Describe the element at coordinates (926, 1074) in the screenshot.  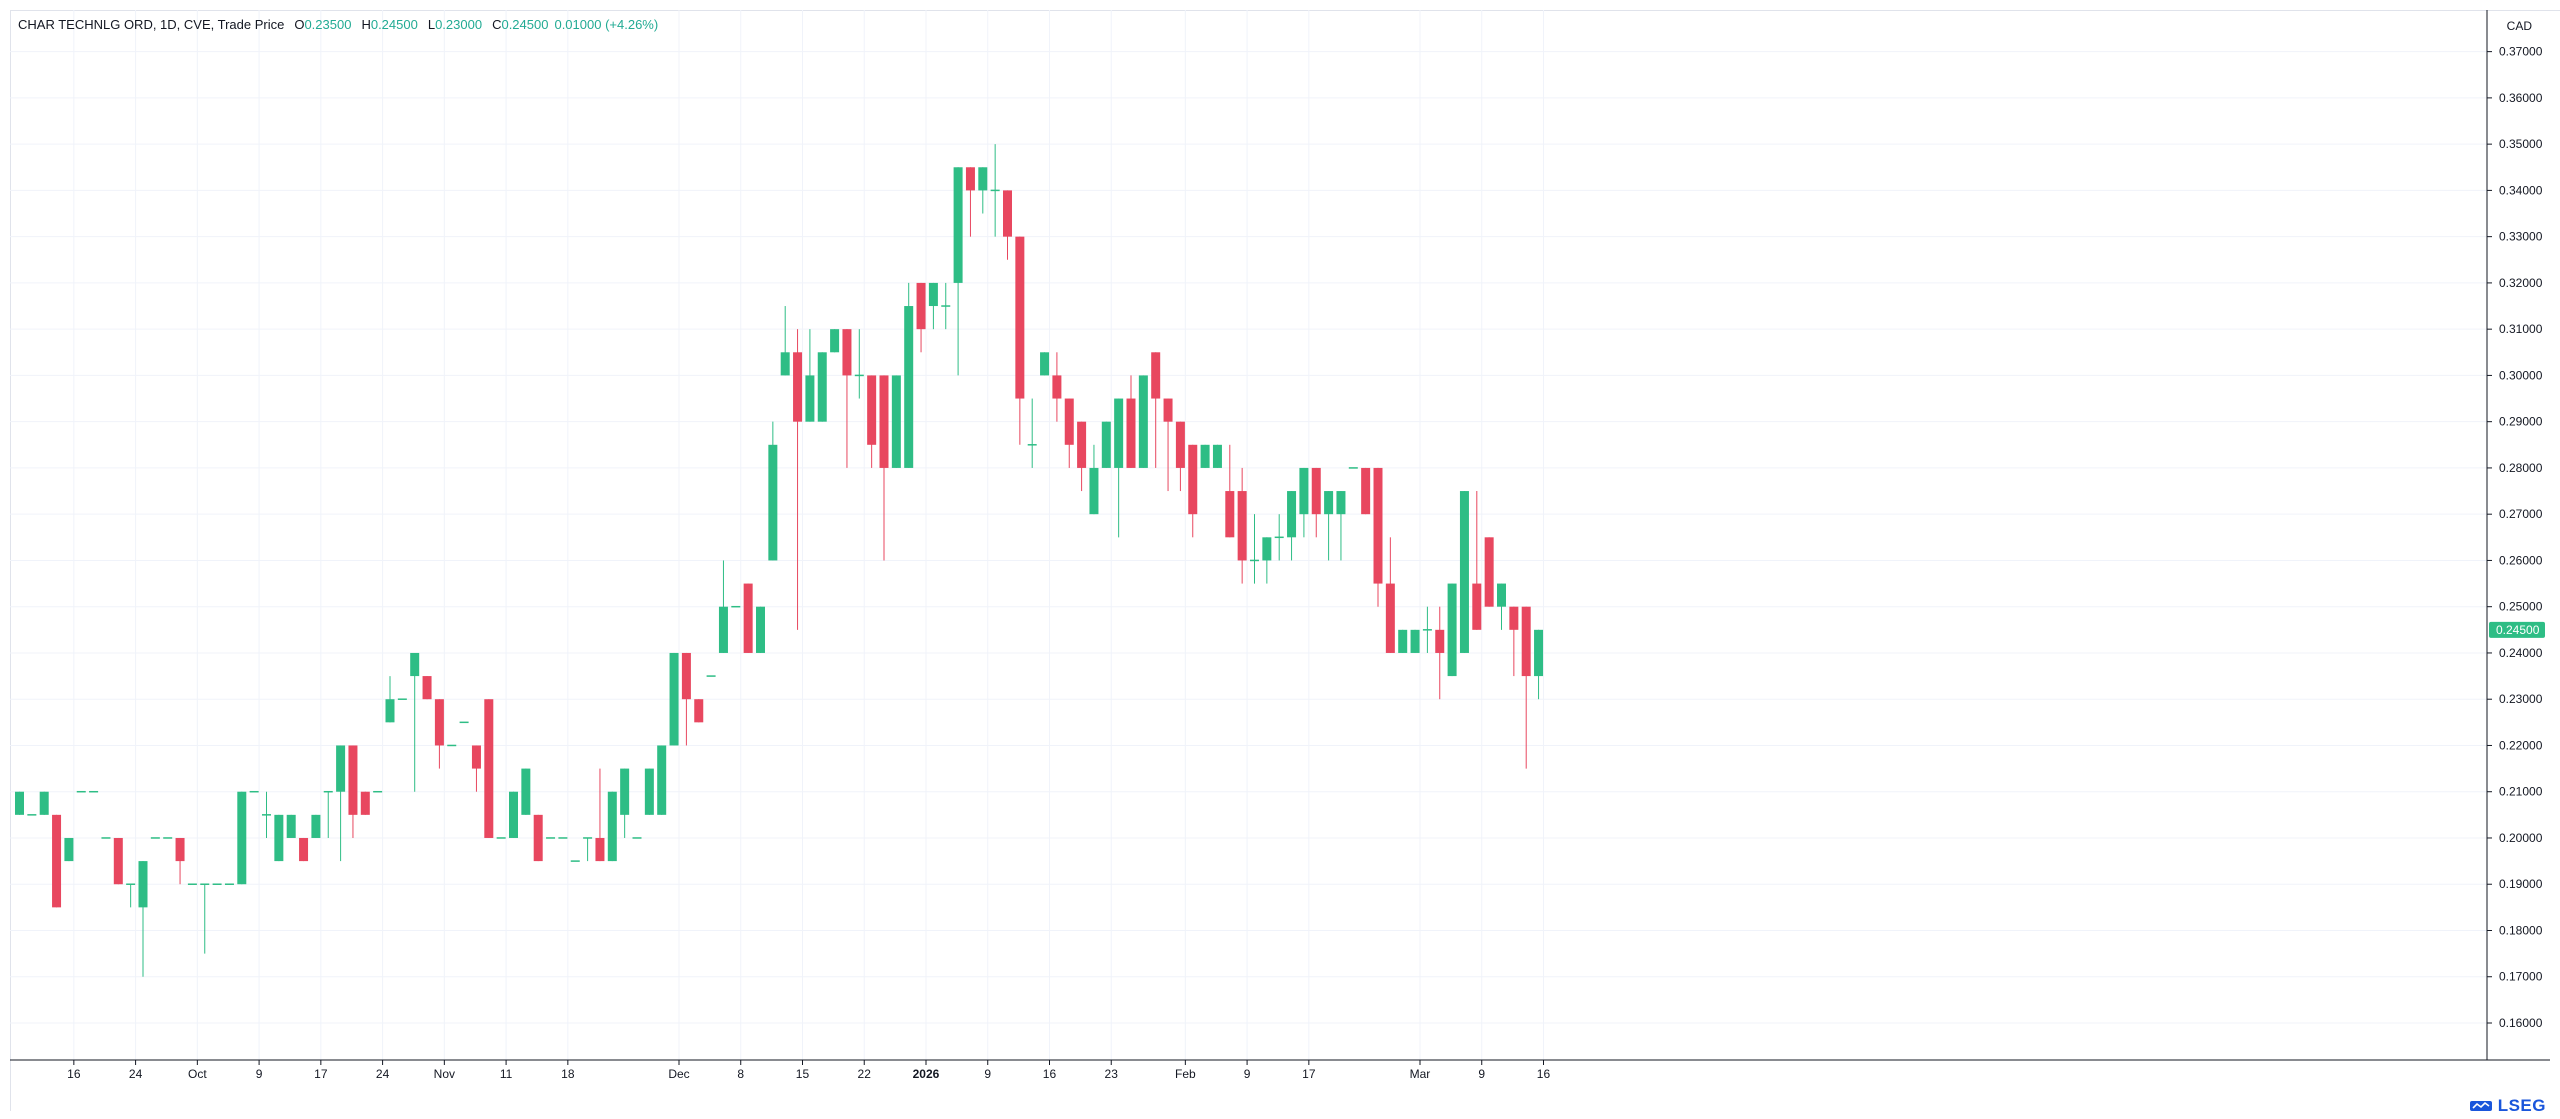
I see `x-tick-label: 2026` at that location.